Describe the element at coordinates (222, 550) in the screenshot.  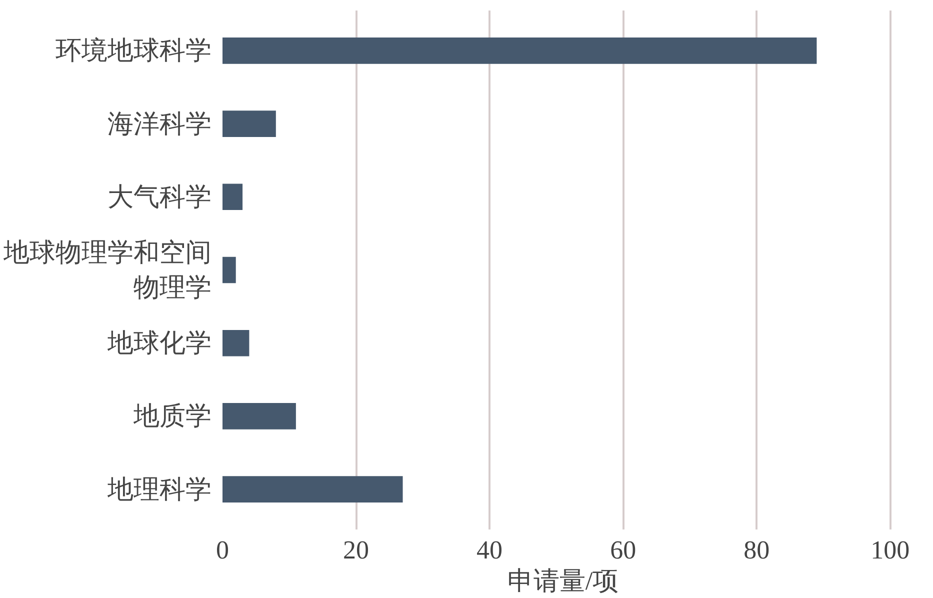
I see `x-tick-label: 0` at that location.